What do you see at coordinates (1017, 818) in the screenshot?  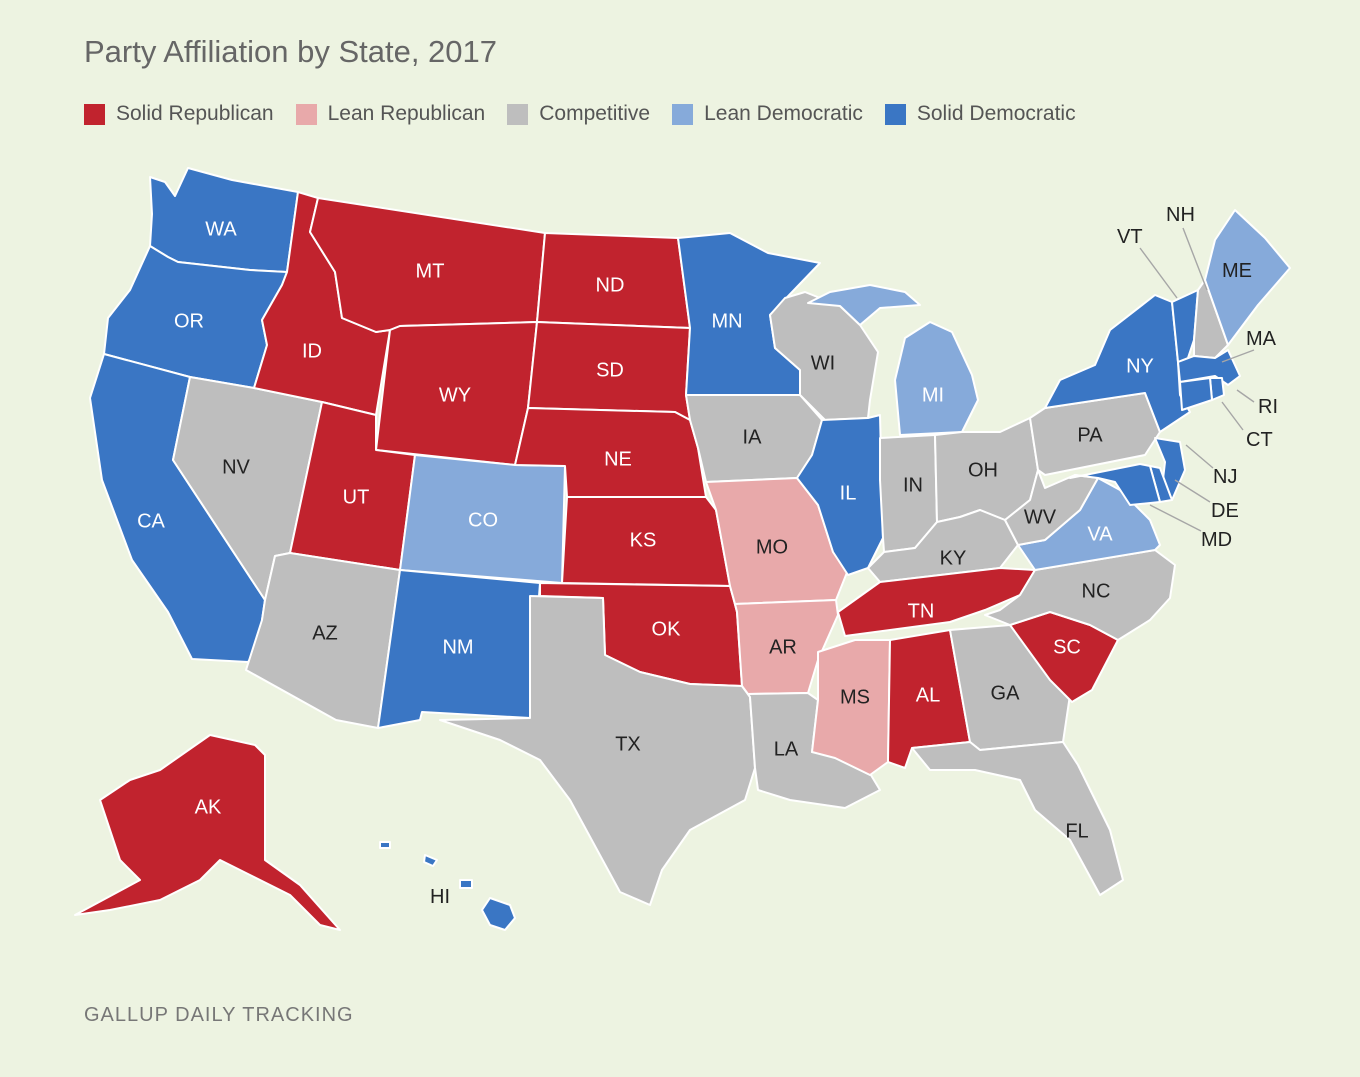 I see `state-fl` at bounding box center [1017, 818].